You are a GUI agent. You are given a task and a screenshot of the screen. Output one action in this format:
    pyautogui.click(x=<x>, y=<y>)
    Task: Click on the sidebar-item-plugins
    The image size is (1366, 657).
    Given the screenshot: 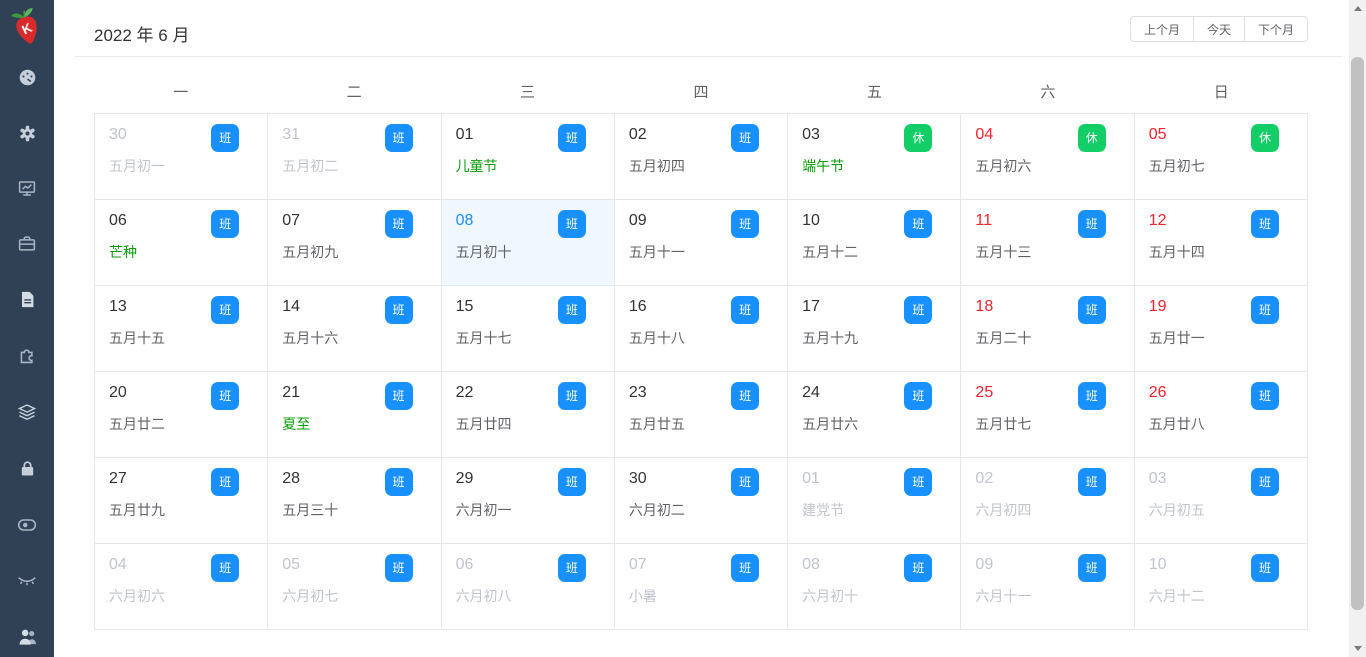 What is the action you would take?
    pyautogui.click(x=27, y=354)
    